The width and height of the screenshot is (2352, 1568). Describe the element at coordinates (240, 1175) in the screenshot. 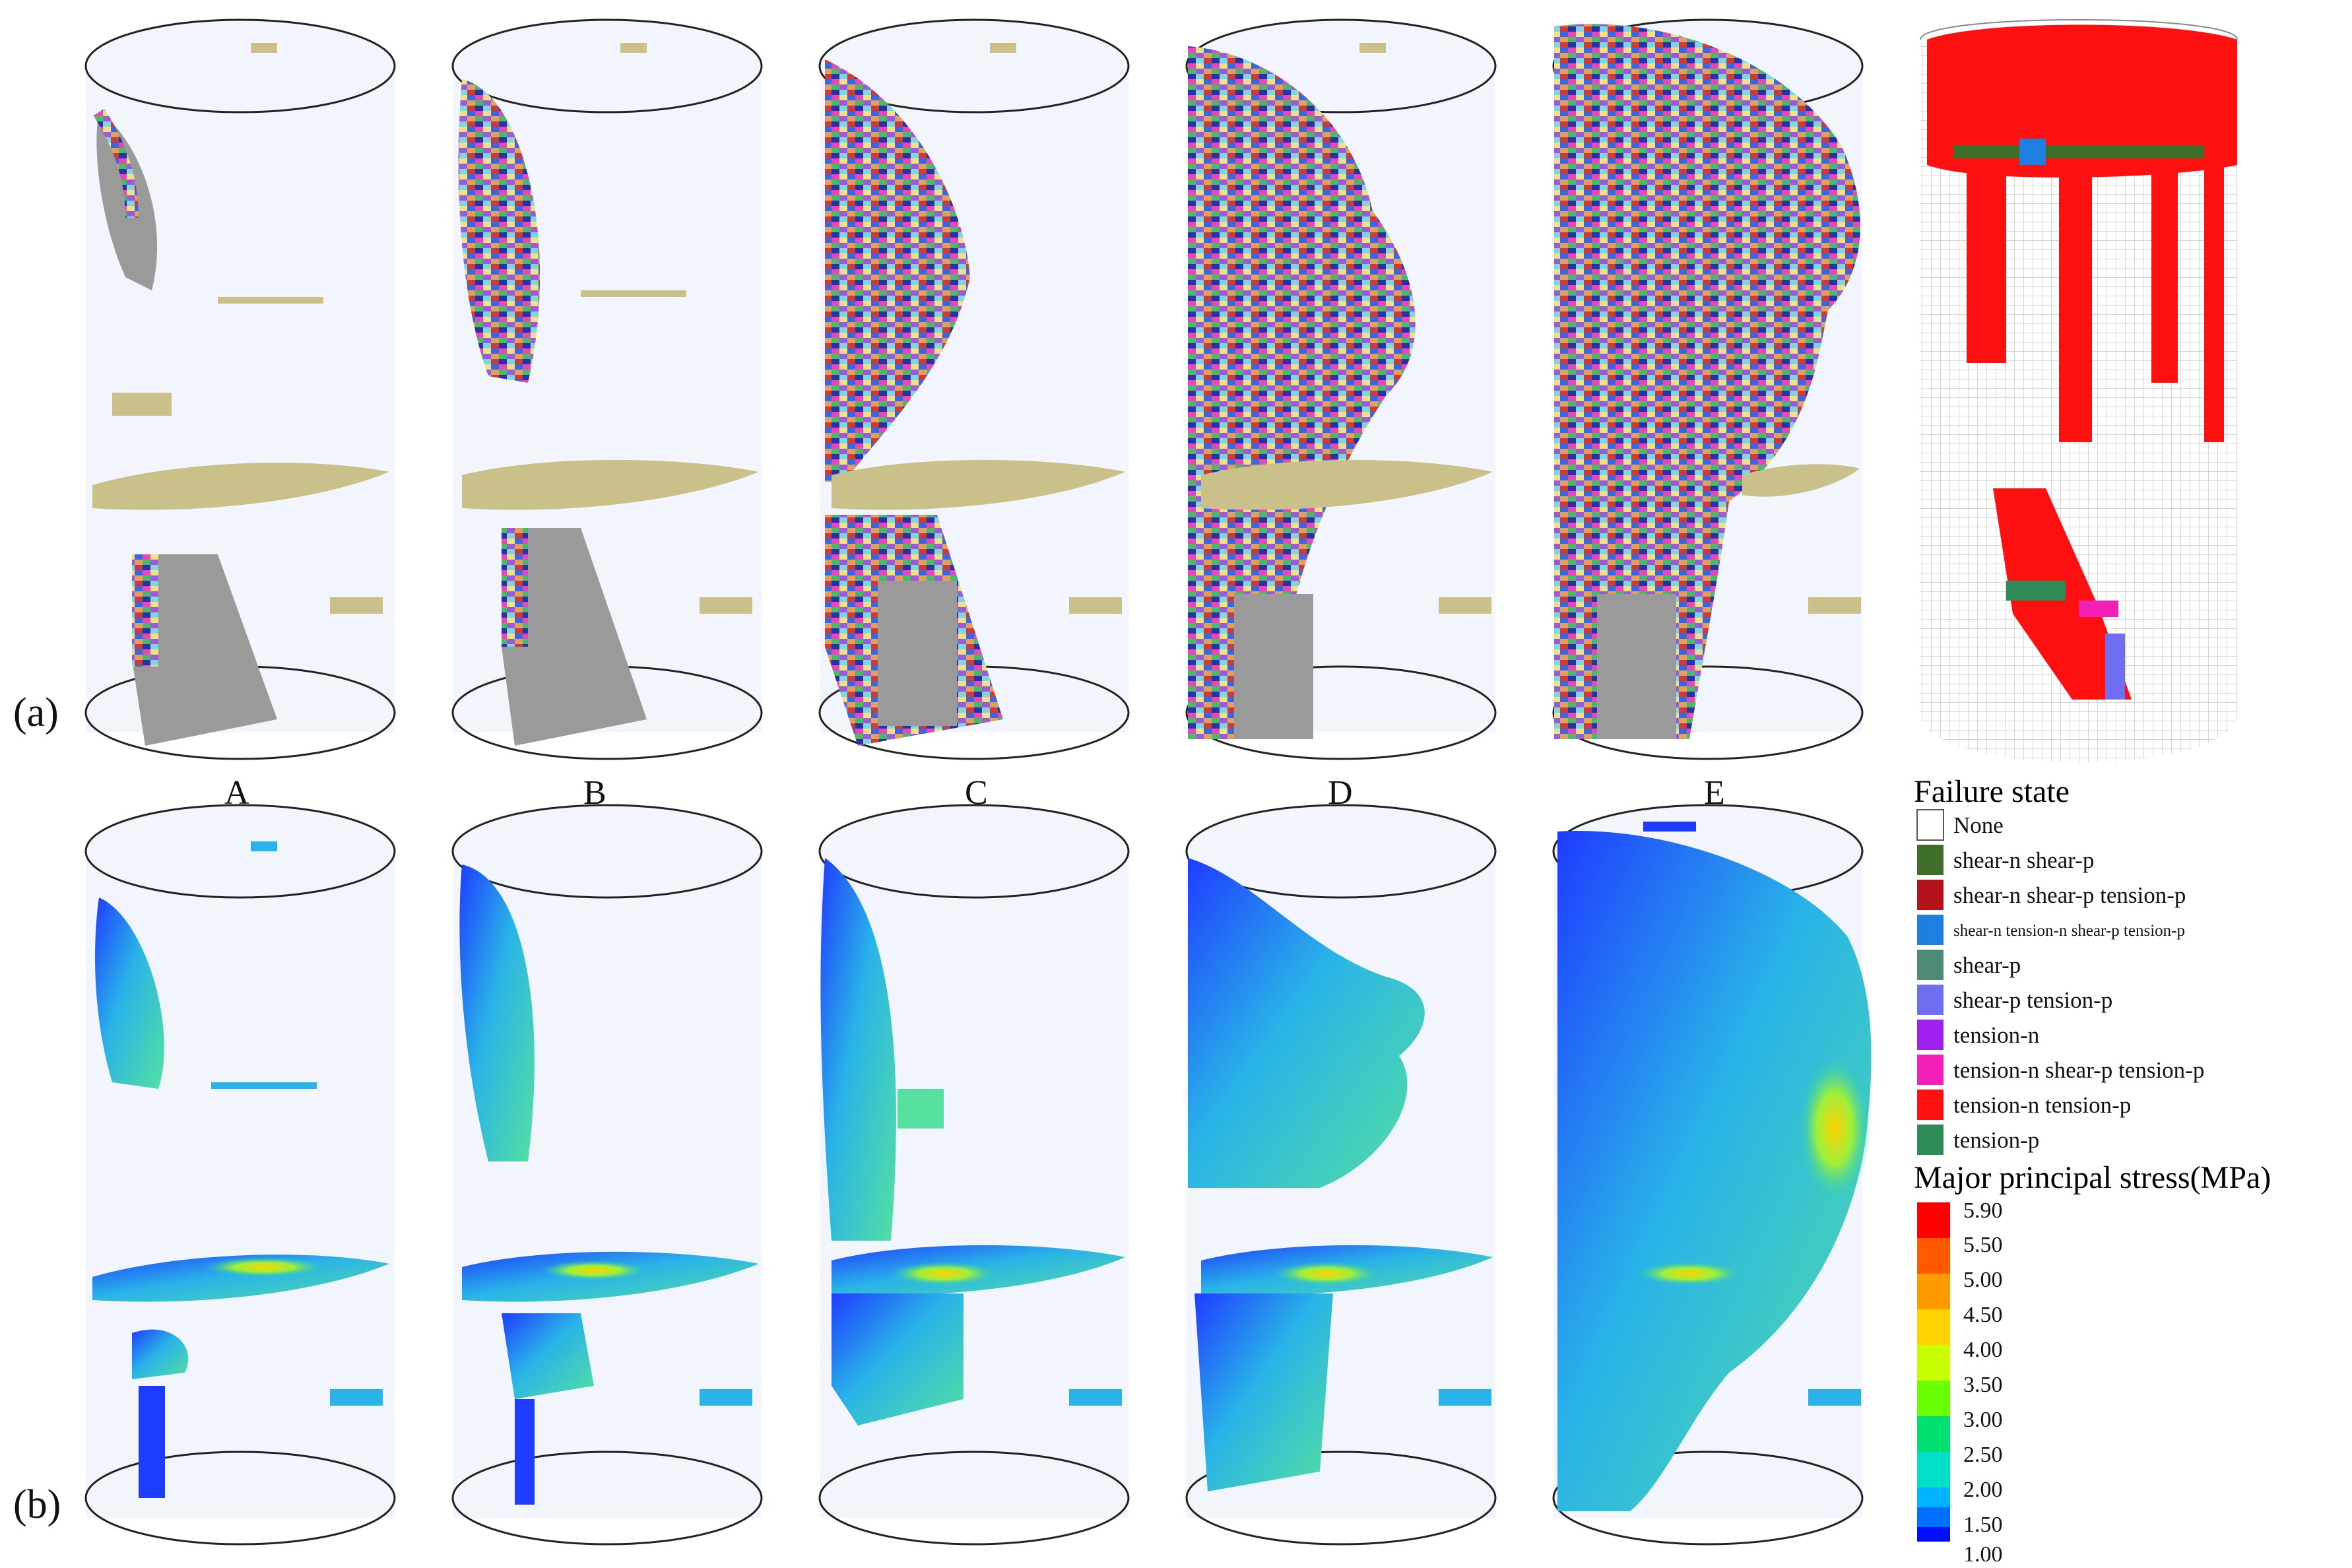

I see `panel-a-stress` at that location.